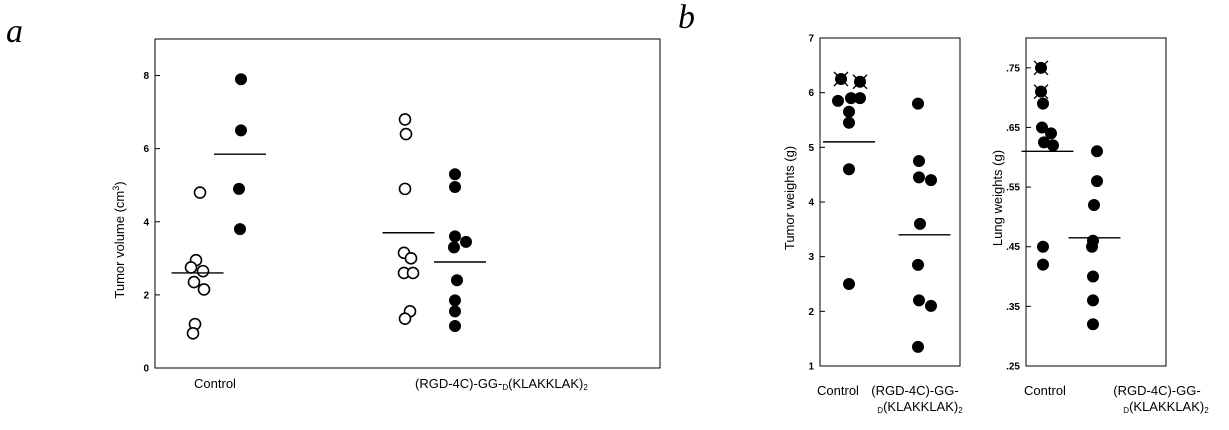 The image size is (1229, 430). Describe the element at coordinates (811, 148) in the screenshot. I see `y-tick-label: 5` at that location.